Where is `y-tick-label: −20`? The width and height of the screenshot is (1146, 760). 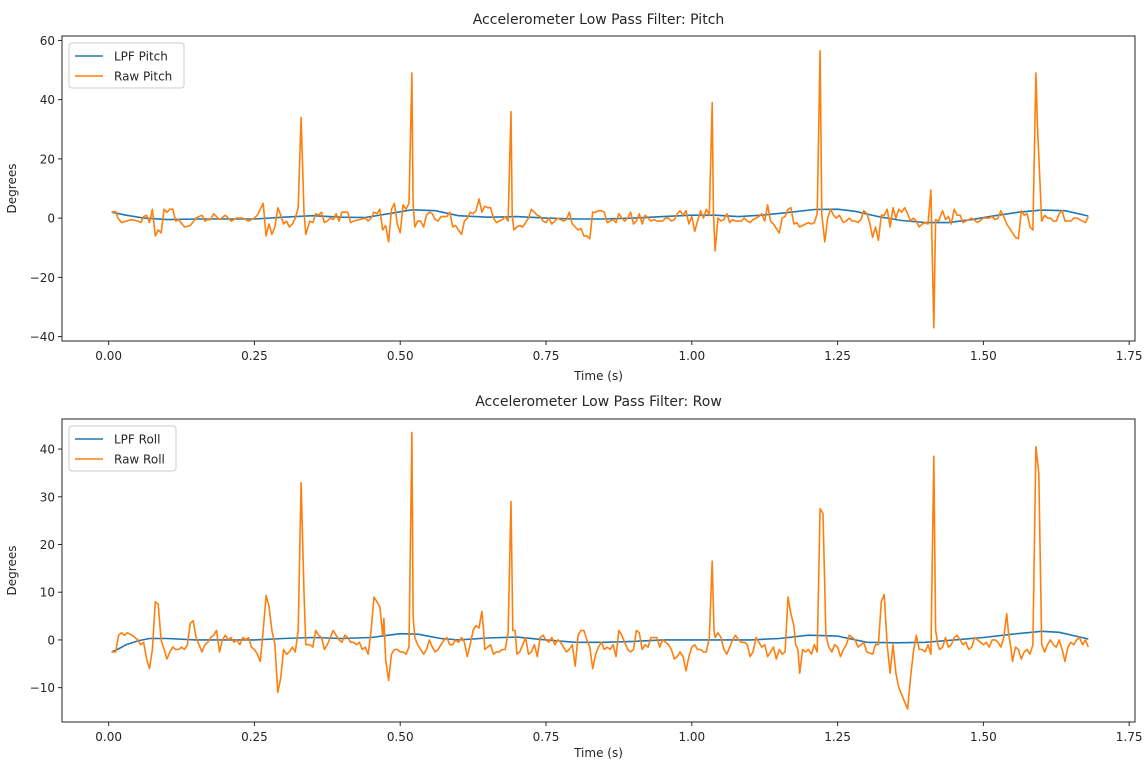
y-tick-label: −20 is located at coordinates (42, 278).